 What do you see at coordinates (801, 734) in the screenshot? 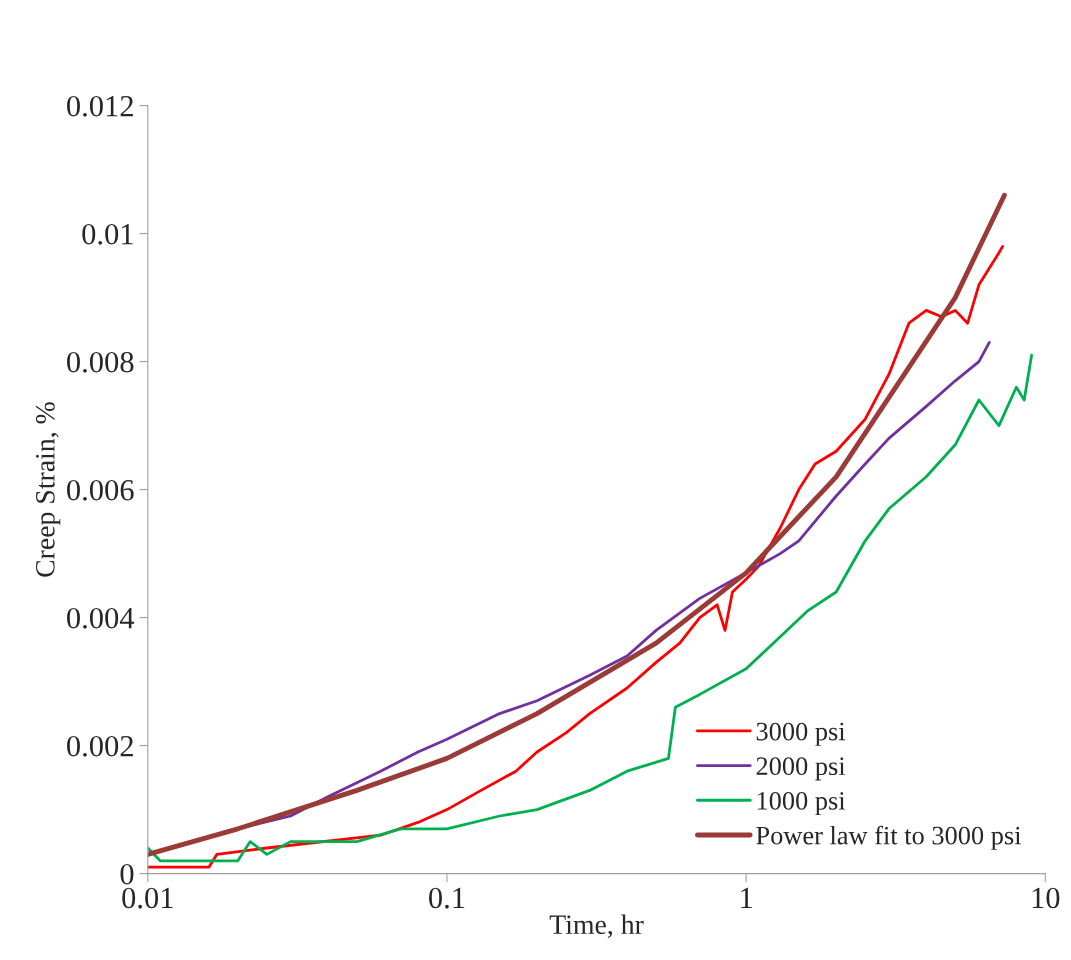
I see `legend-label: 3000 psi` at bounding box center [801, 734].